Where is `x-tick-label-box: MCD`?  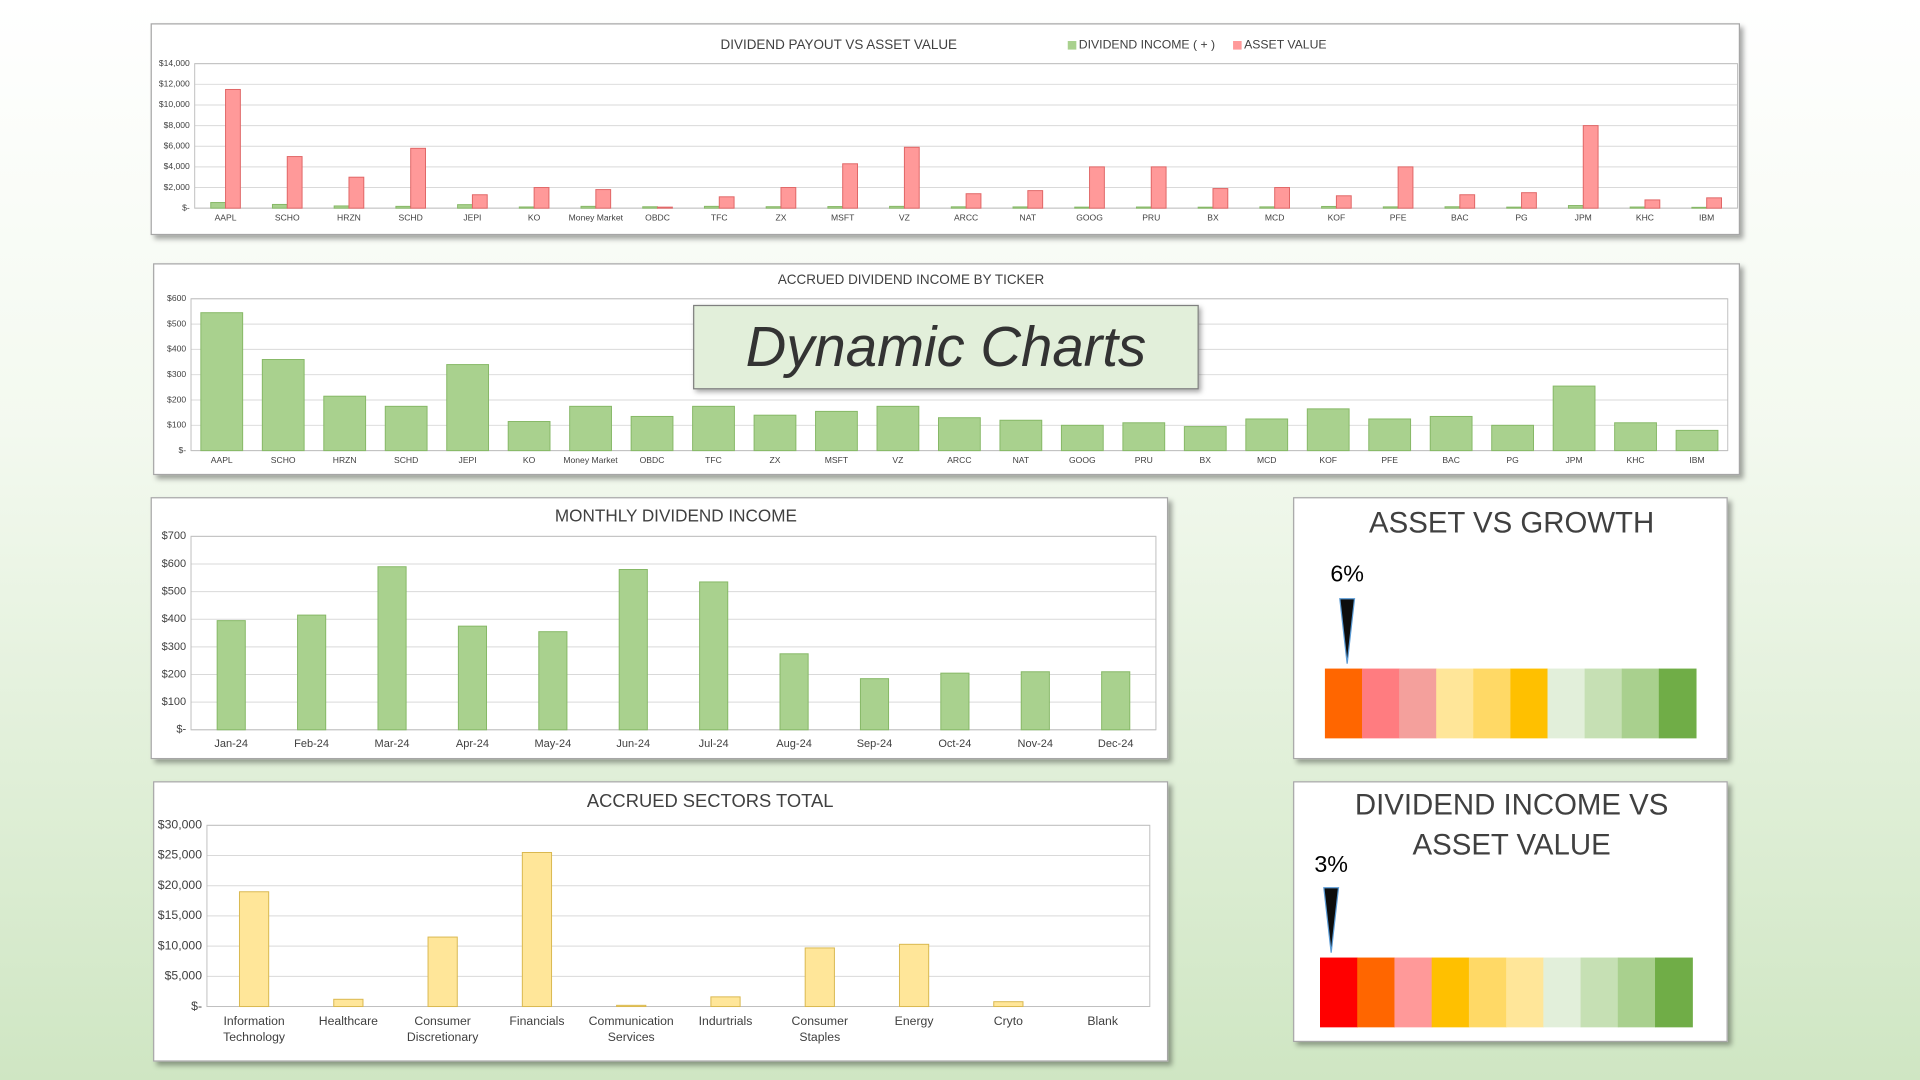 x-tick-label-box: MCD is located at coordinates (1275, 218).